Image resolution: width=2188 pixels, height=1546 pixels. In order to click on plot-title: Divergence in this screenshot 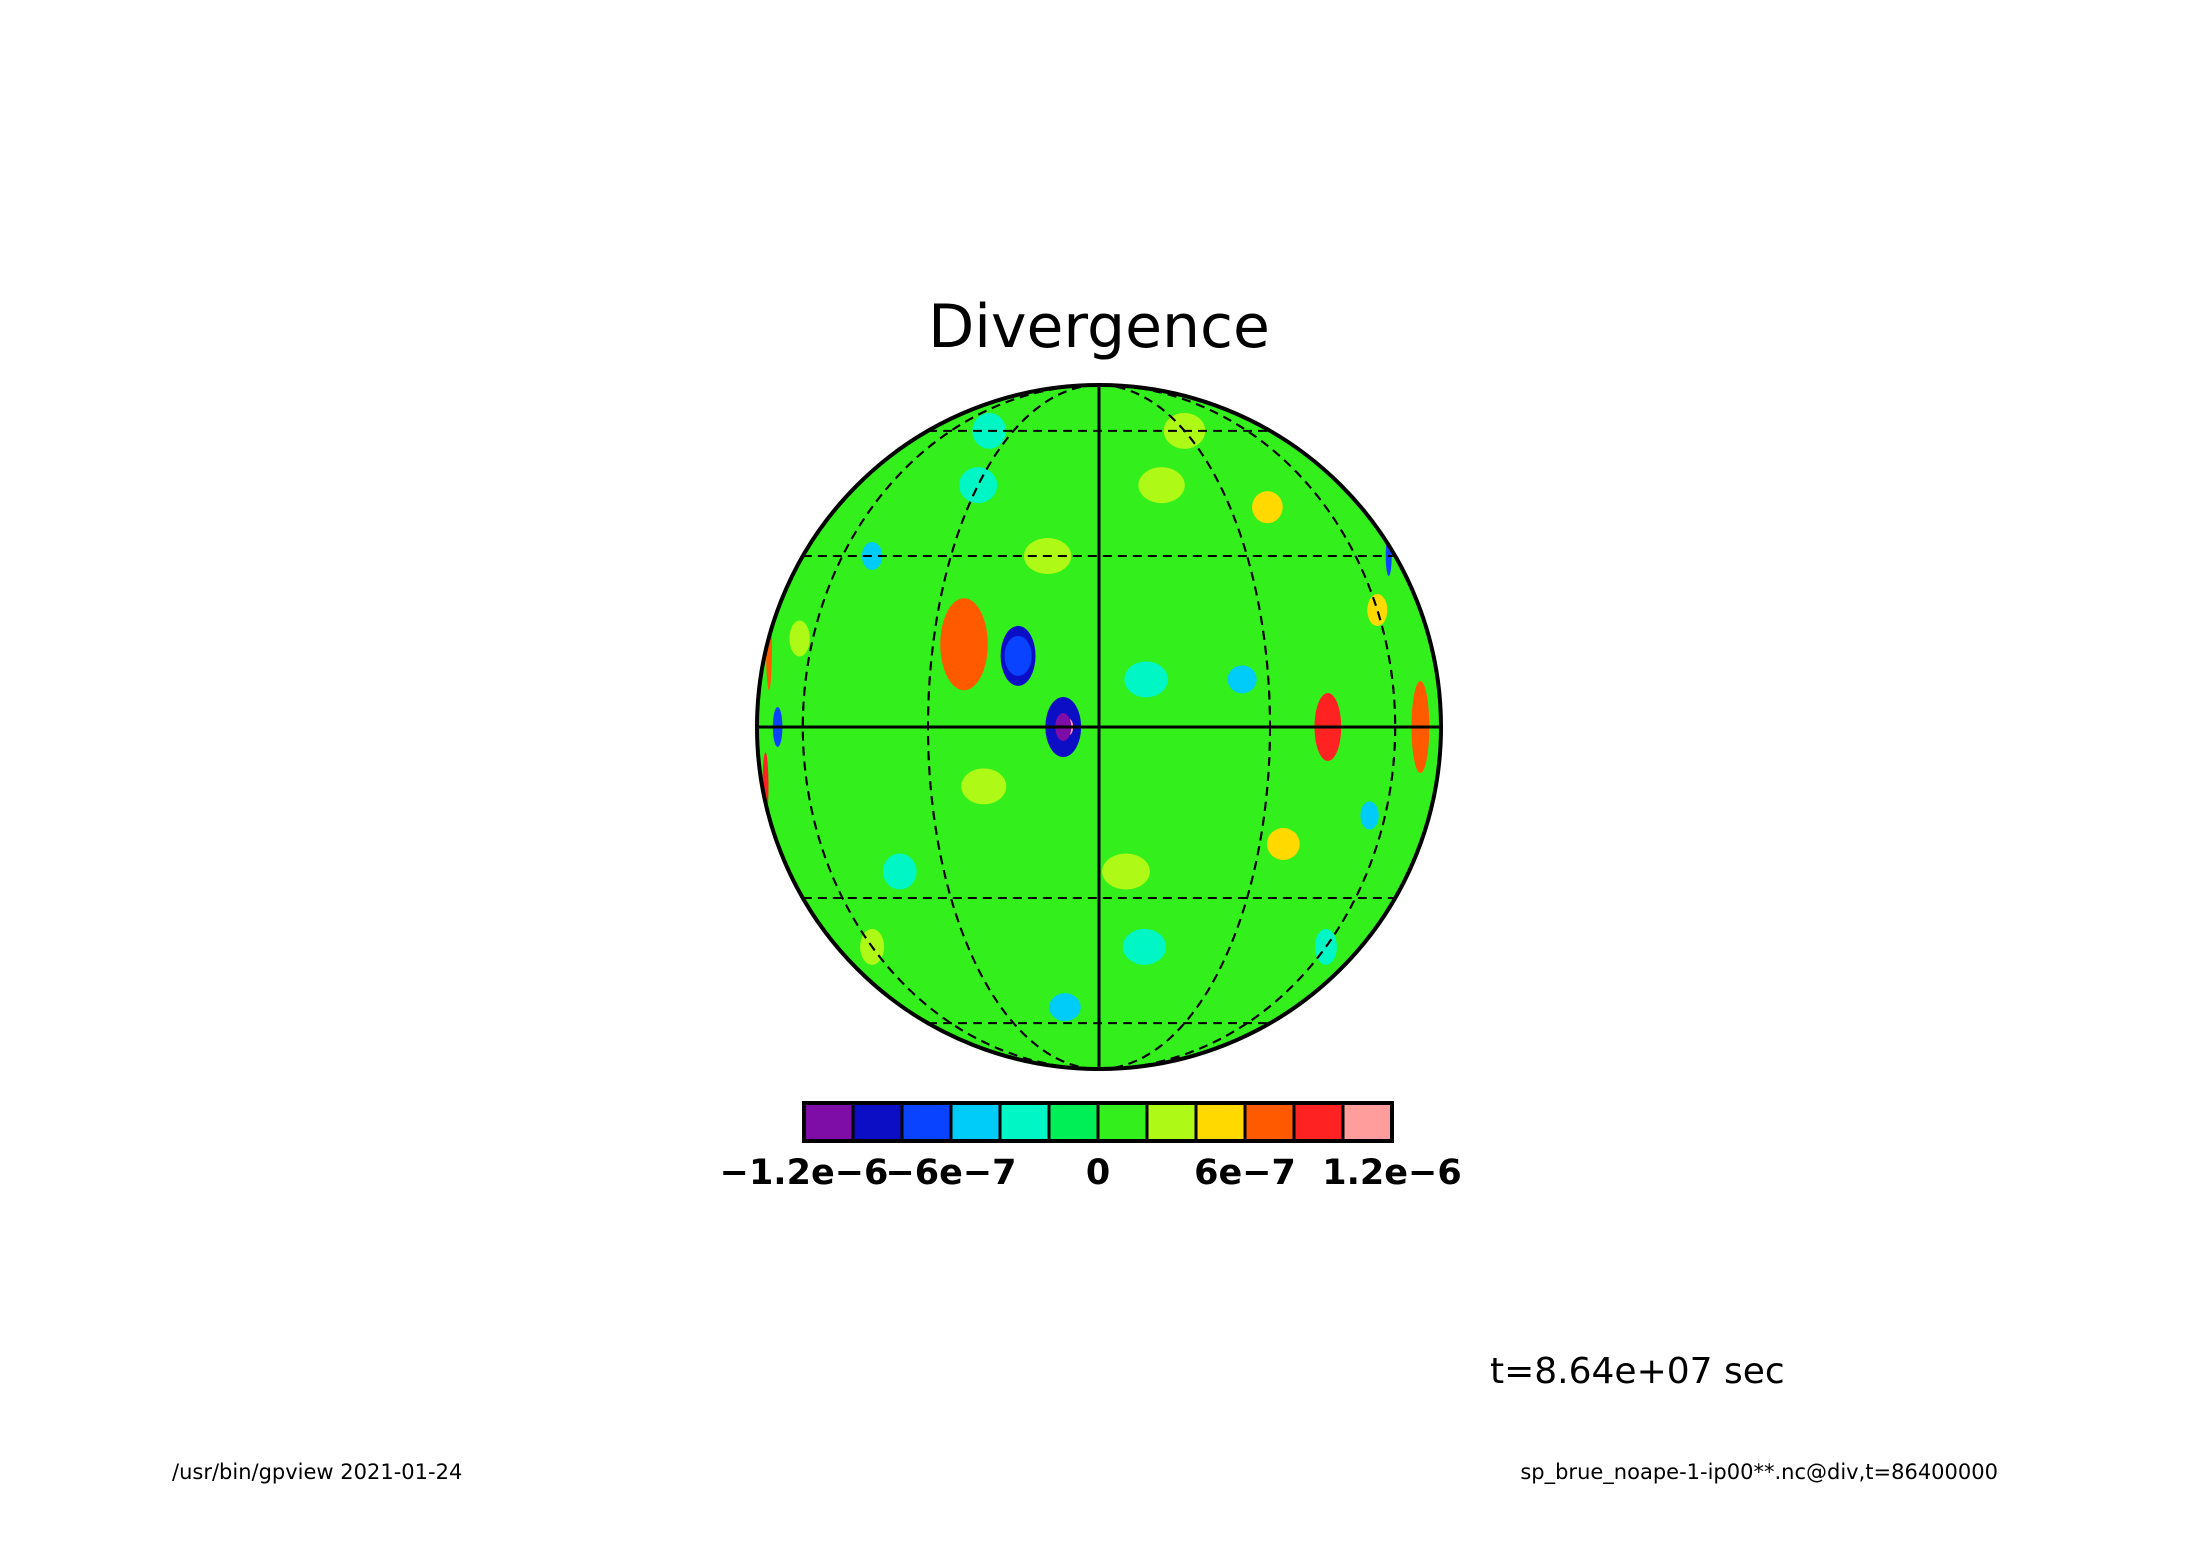, I will do `click(1099, 327)`.